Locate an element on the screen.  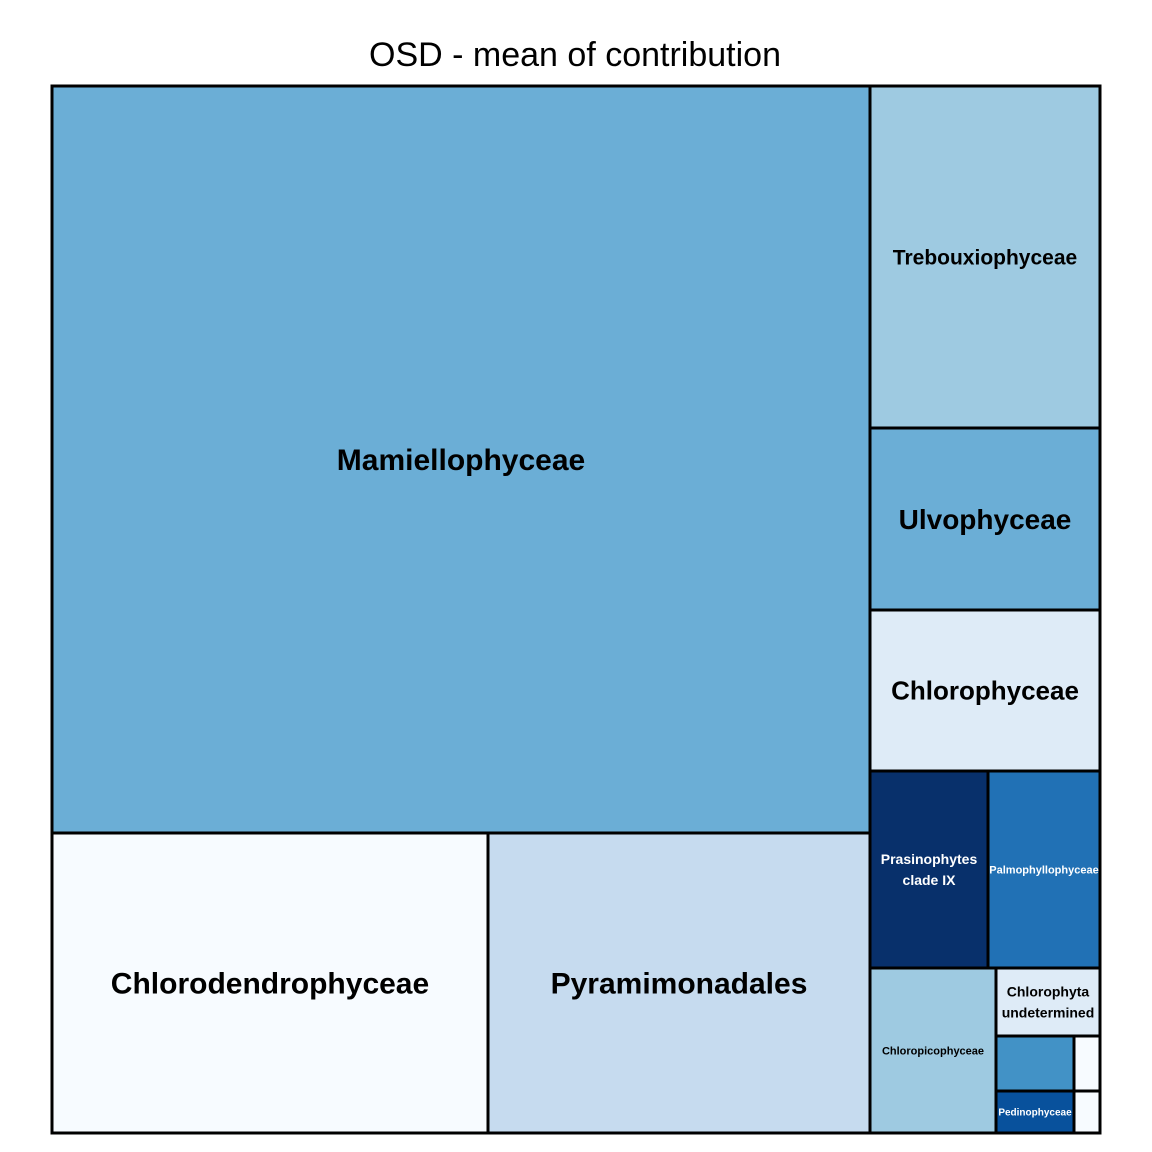
treemap-tile-label: Palmophyllophyceae is located at coordinates (1043, 870).